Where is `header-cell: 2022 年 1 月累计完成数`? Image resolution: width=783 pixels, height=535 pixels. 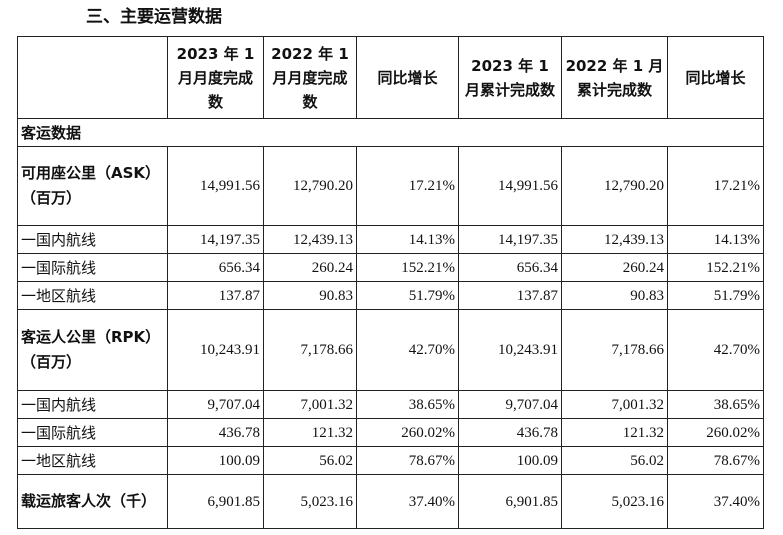
header-cell: 2022 年 1 月累计完成数 is located at coordinates (614, 77).